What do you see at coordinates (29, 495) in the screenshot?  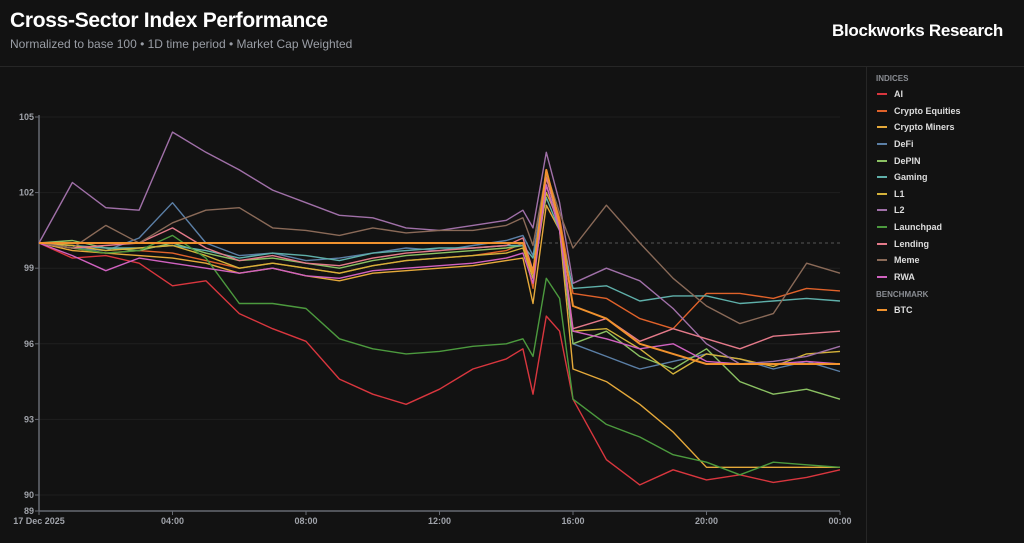 I see `y-tick-label: 90` at bounding box center [29, 495].